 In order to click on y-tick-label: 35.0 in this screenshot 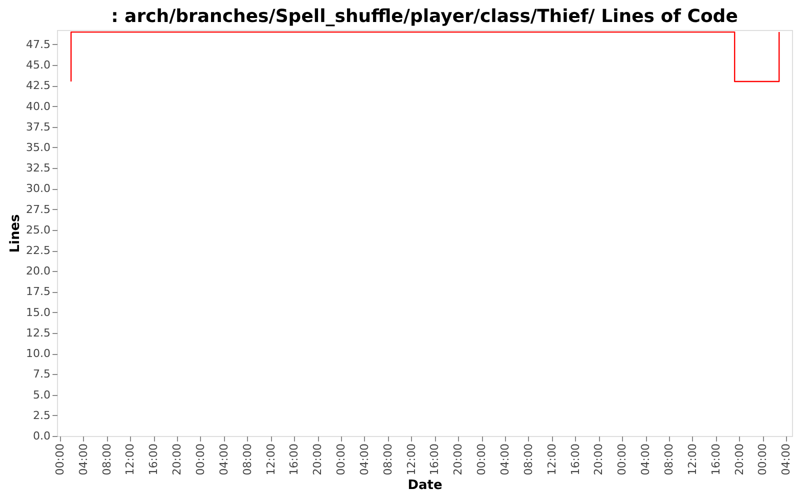, I will do `click(38, 147)`.